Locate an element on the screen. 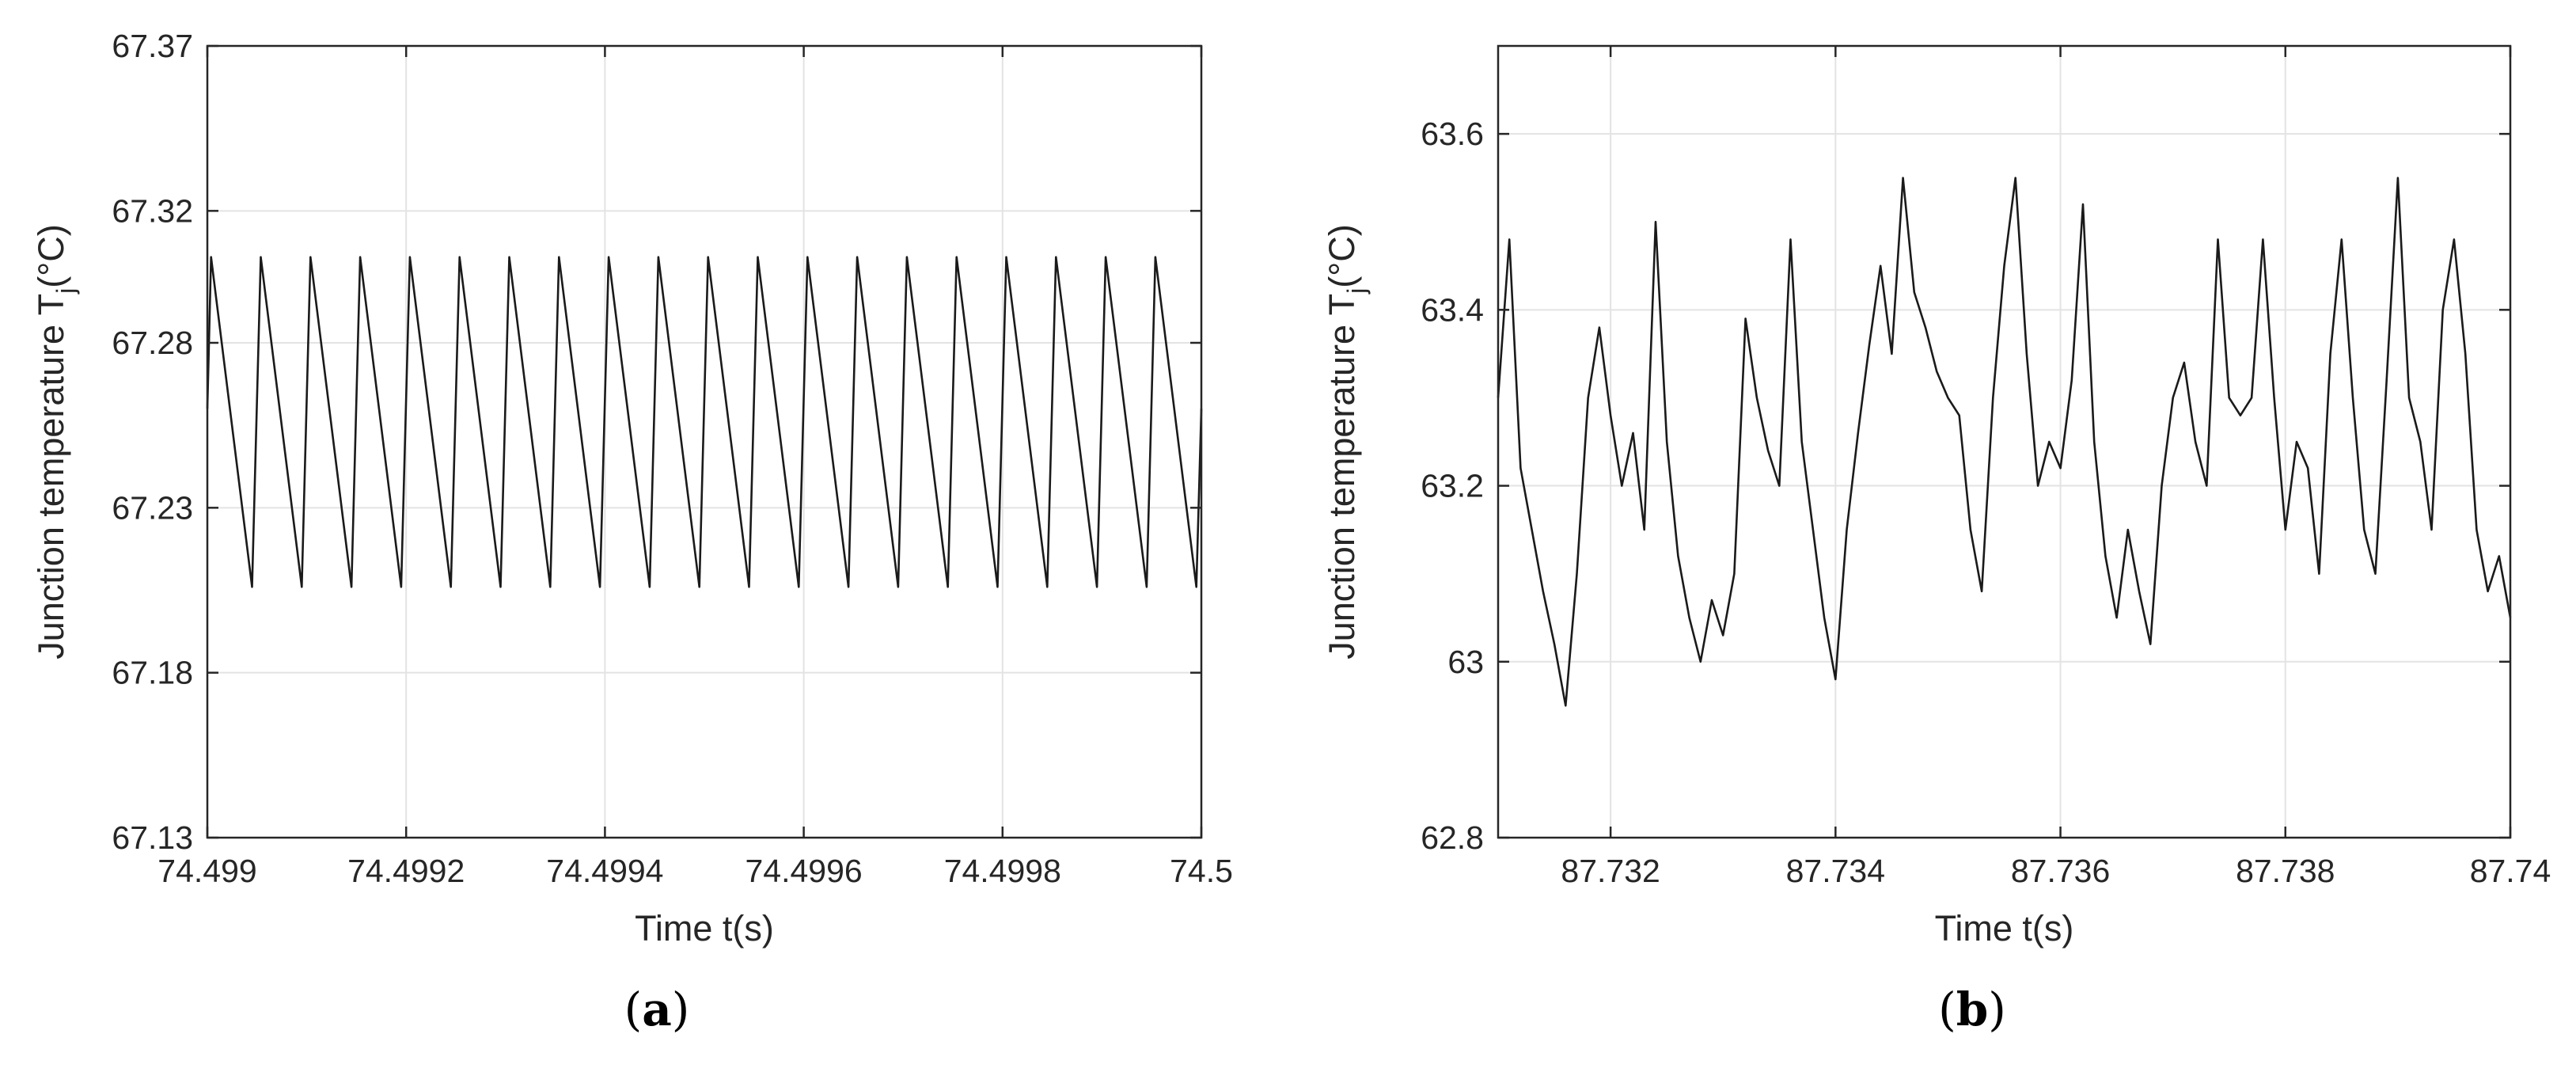  y-tick-label: 67.28 is located at coordinates (152, 343).